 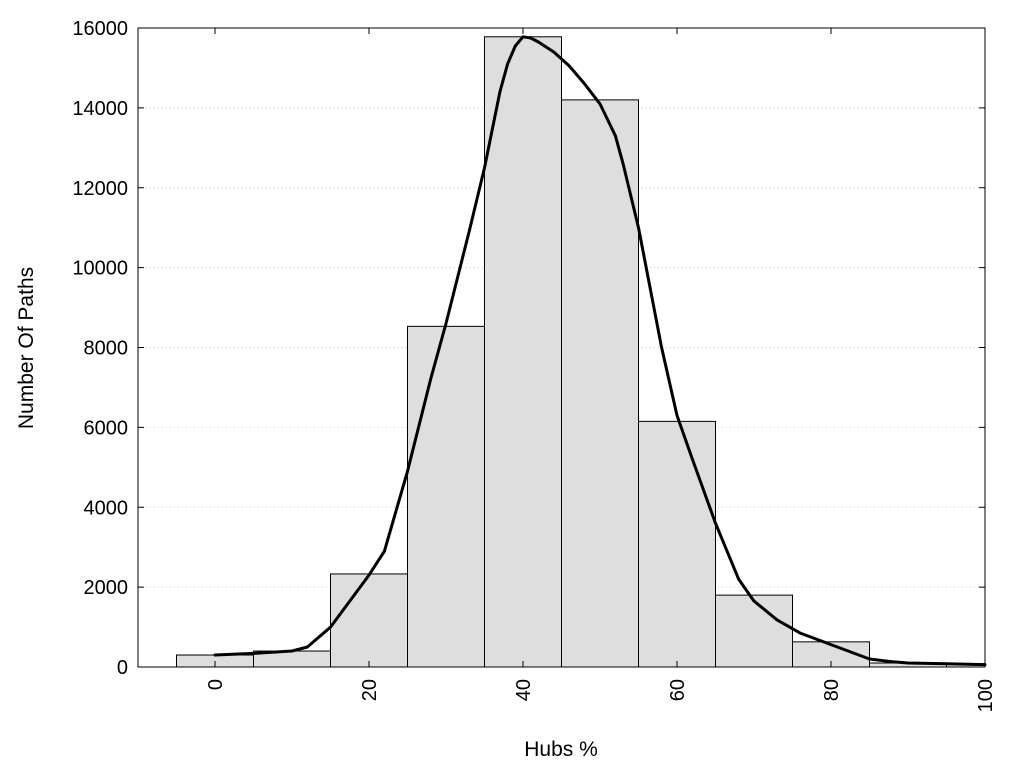 I want to click on y-tick-label: 2000, so click(x=106, y=588).